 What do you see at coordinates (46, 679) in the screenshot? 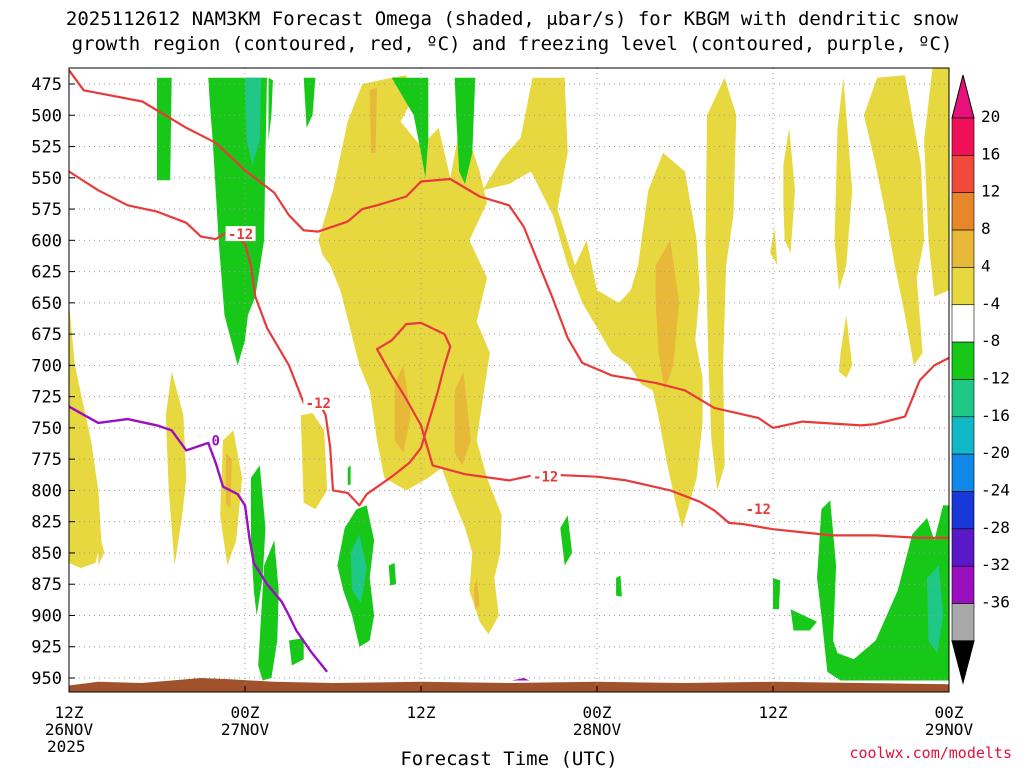
I see `y-tick-label: 950` at bounding box center [46, 679].